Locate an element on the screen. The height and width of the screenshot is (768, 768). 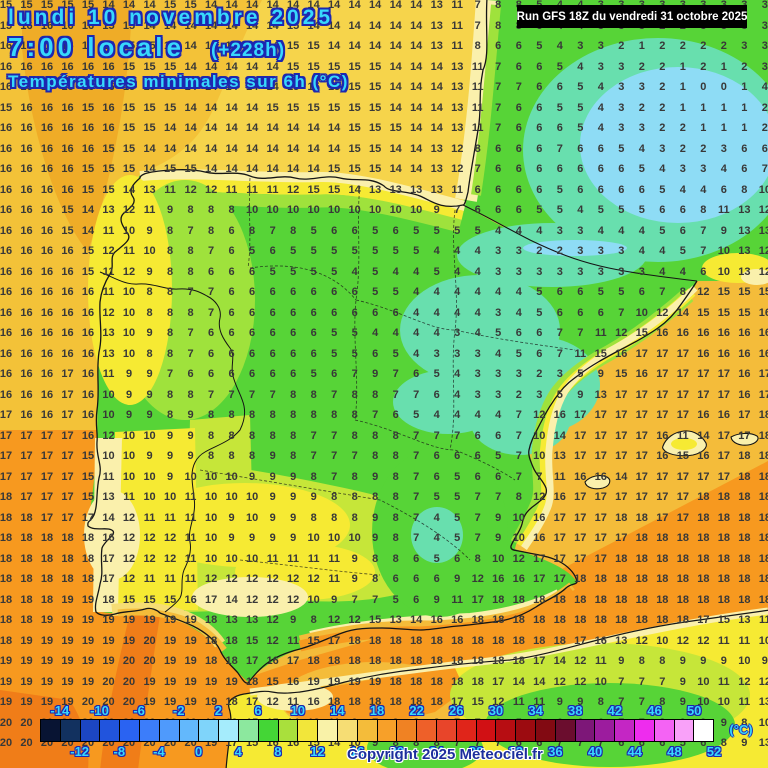
grid-value: 7 is located at coordinates (498, 497).